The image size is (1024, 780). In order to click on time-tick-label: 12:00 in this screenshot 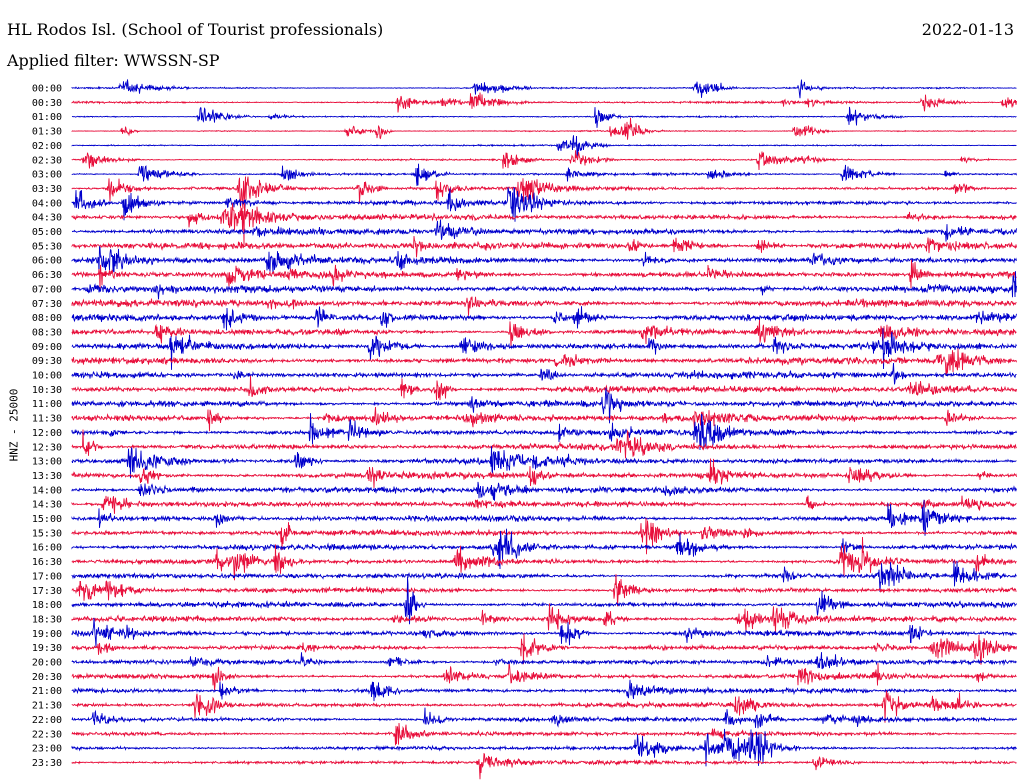, I will do `click(47, 433)`.